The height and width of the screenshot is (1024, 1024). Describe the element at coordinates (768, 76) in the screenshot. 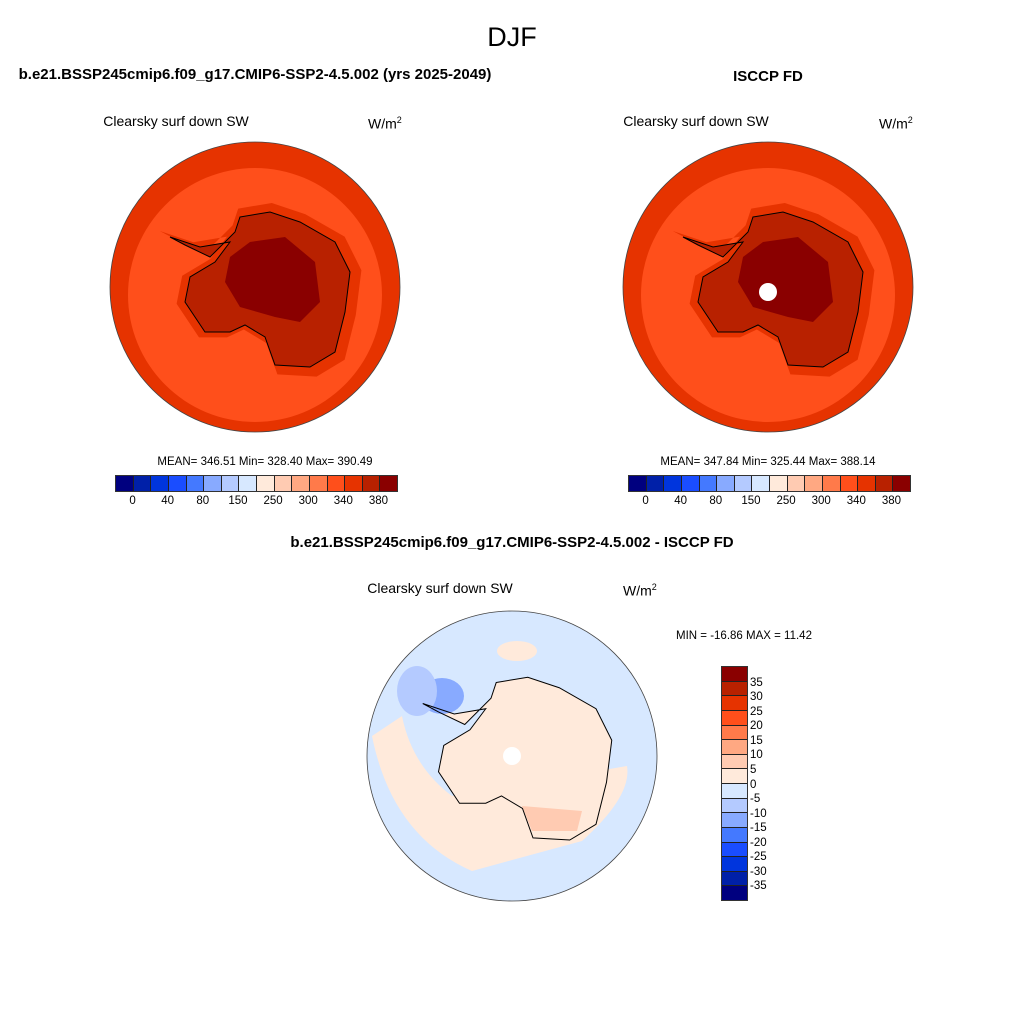

I see `obs-panel-title: ISCCP FD` at that location.